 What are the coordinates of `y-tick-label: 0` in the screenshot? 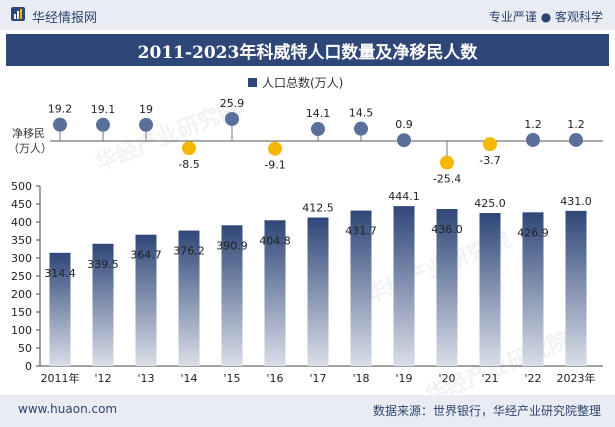 It's located at (28, 366).